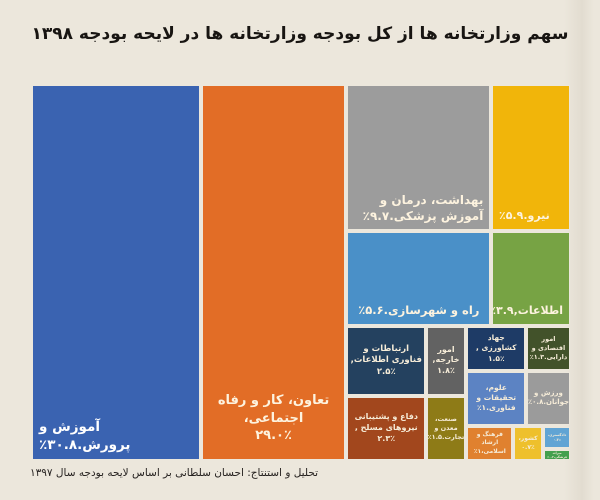 The width and height of the screenshot is (600, 500). I want to click on treemap-cell-omur-kharejeh: امور خارجه, ۱.۸٪, so click(446, 360).